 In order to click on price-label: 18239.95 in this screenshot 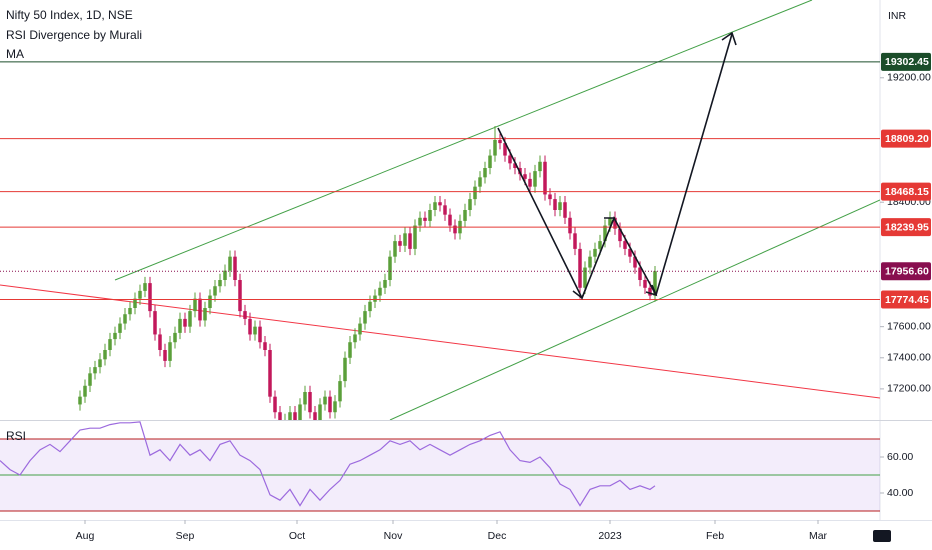, I will do `click(907, 227)`.